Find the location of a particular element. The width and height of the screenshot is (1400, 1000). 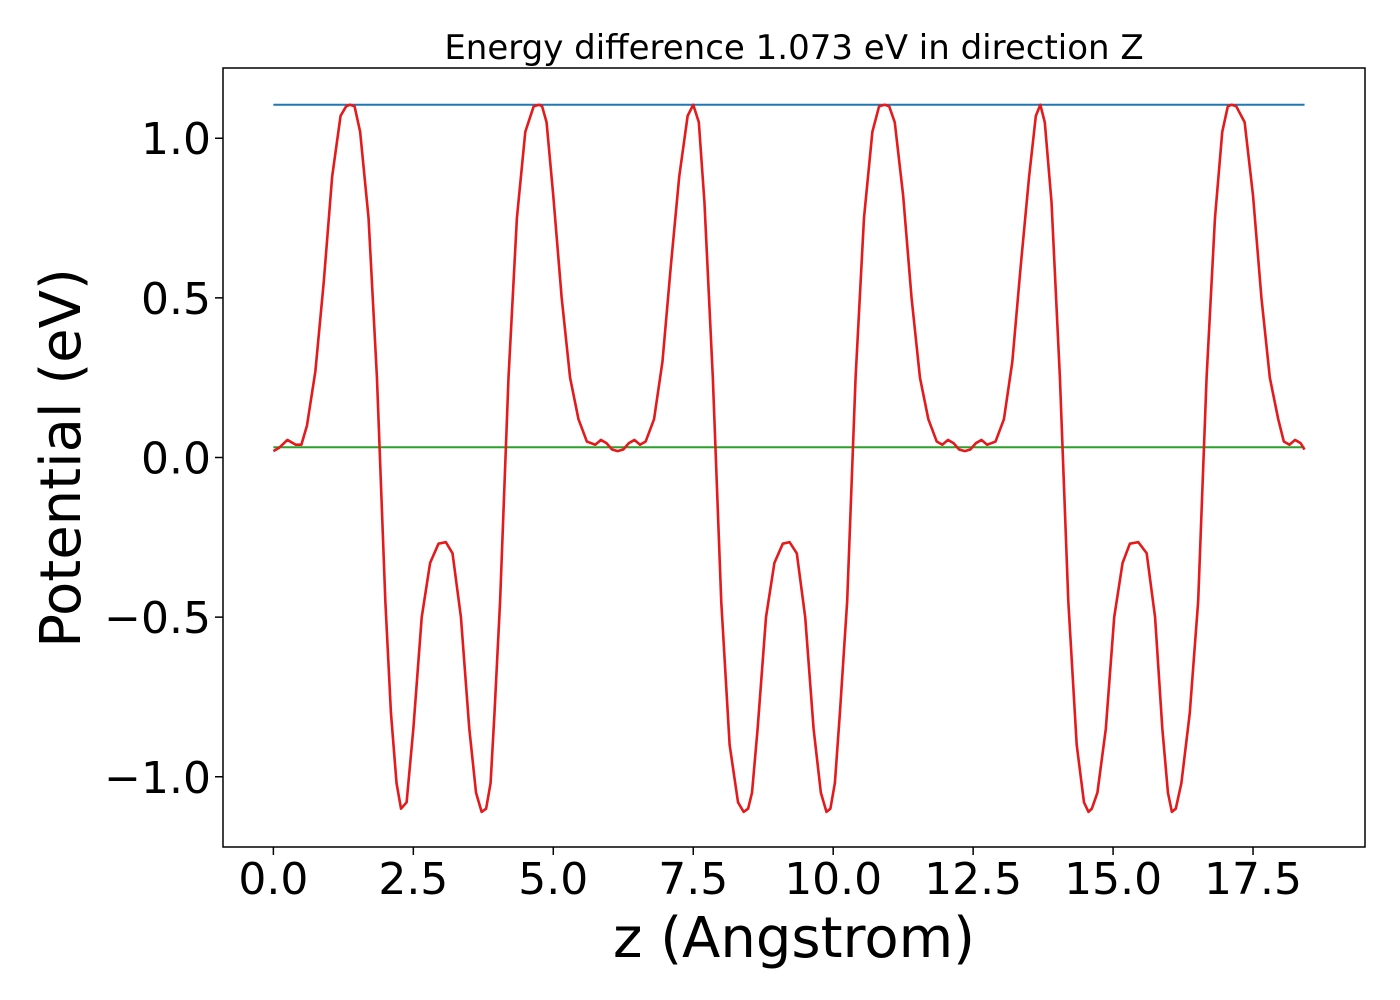

y-tick-label: 1.0 is located at coordinates (176, 139).